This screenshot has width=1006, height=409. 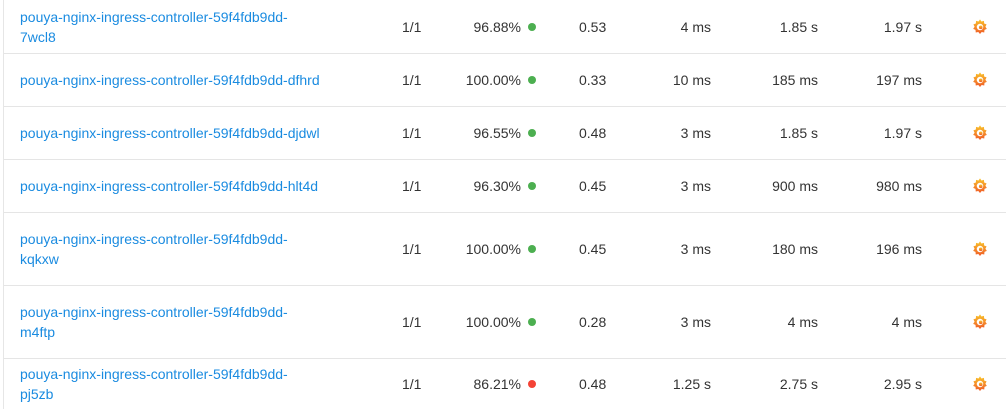 I want to click on p50-latency: 4 ms, so click(x=695, y=26).